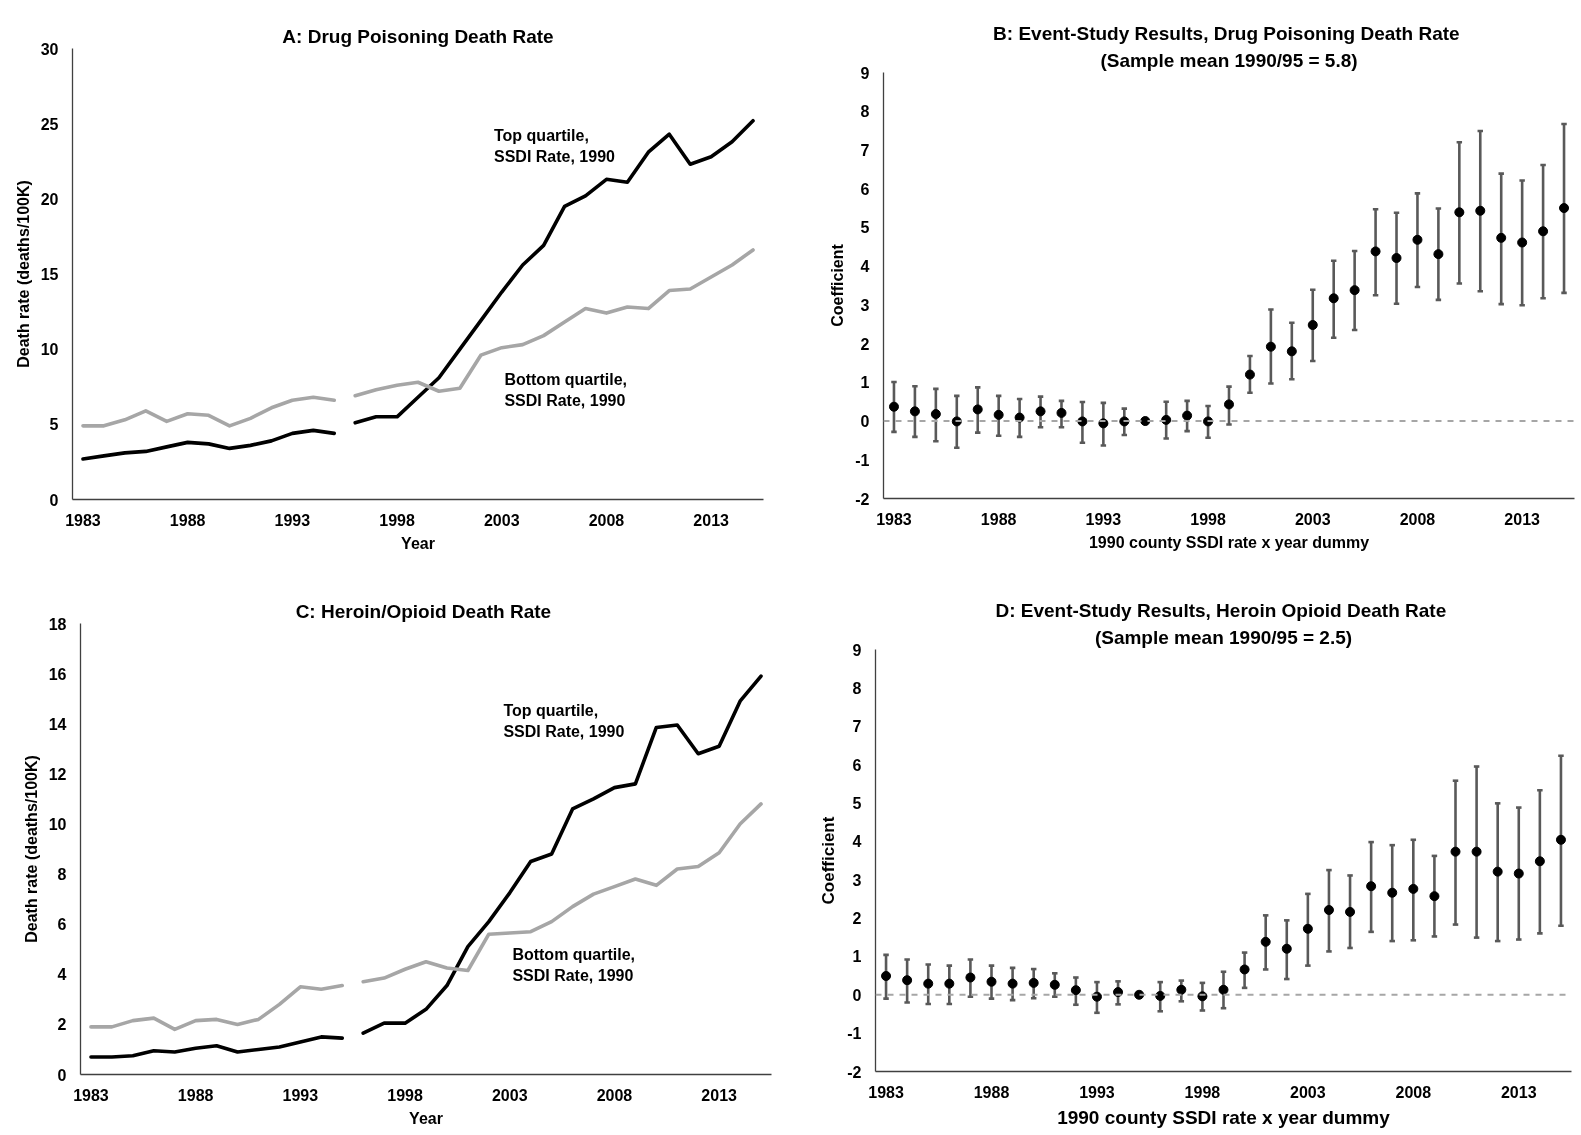 Image resolution: width=1581 pixels, height=1135 pixels. I want to click on chart-title: D: Event-Study Results, Heroin Opioid Death Rate, so click(1221, 610).